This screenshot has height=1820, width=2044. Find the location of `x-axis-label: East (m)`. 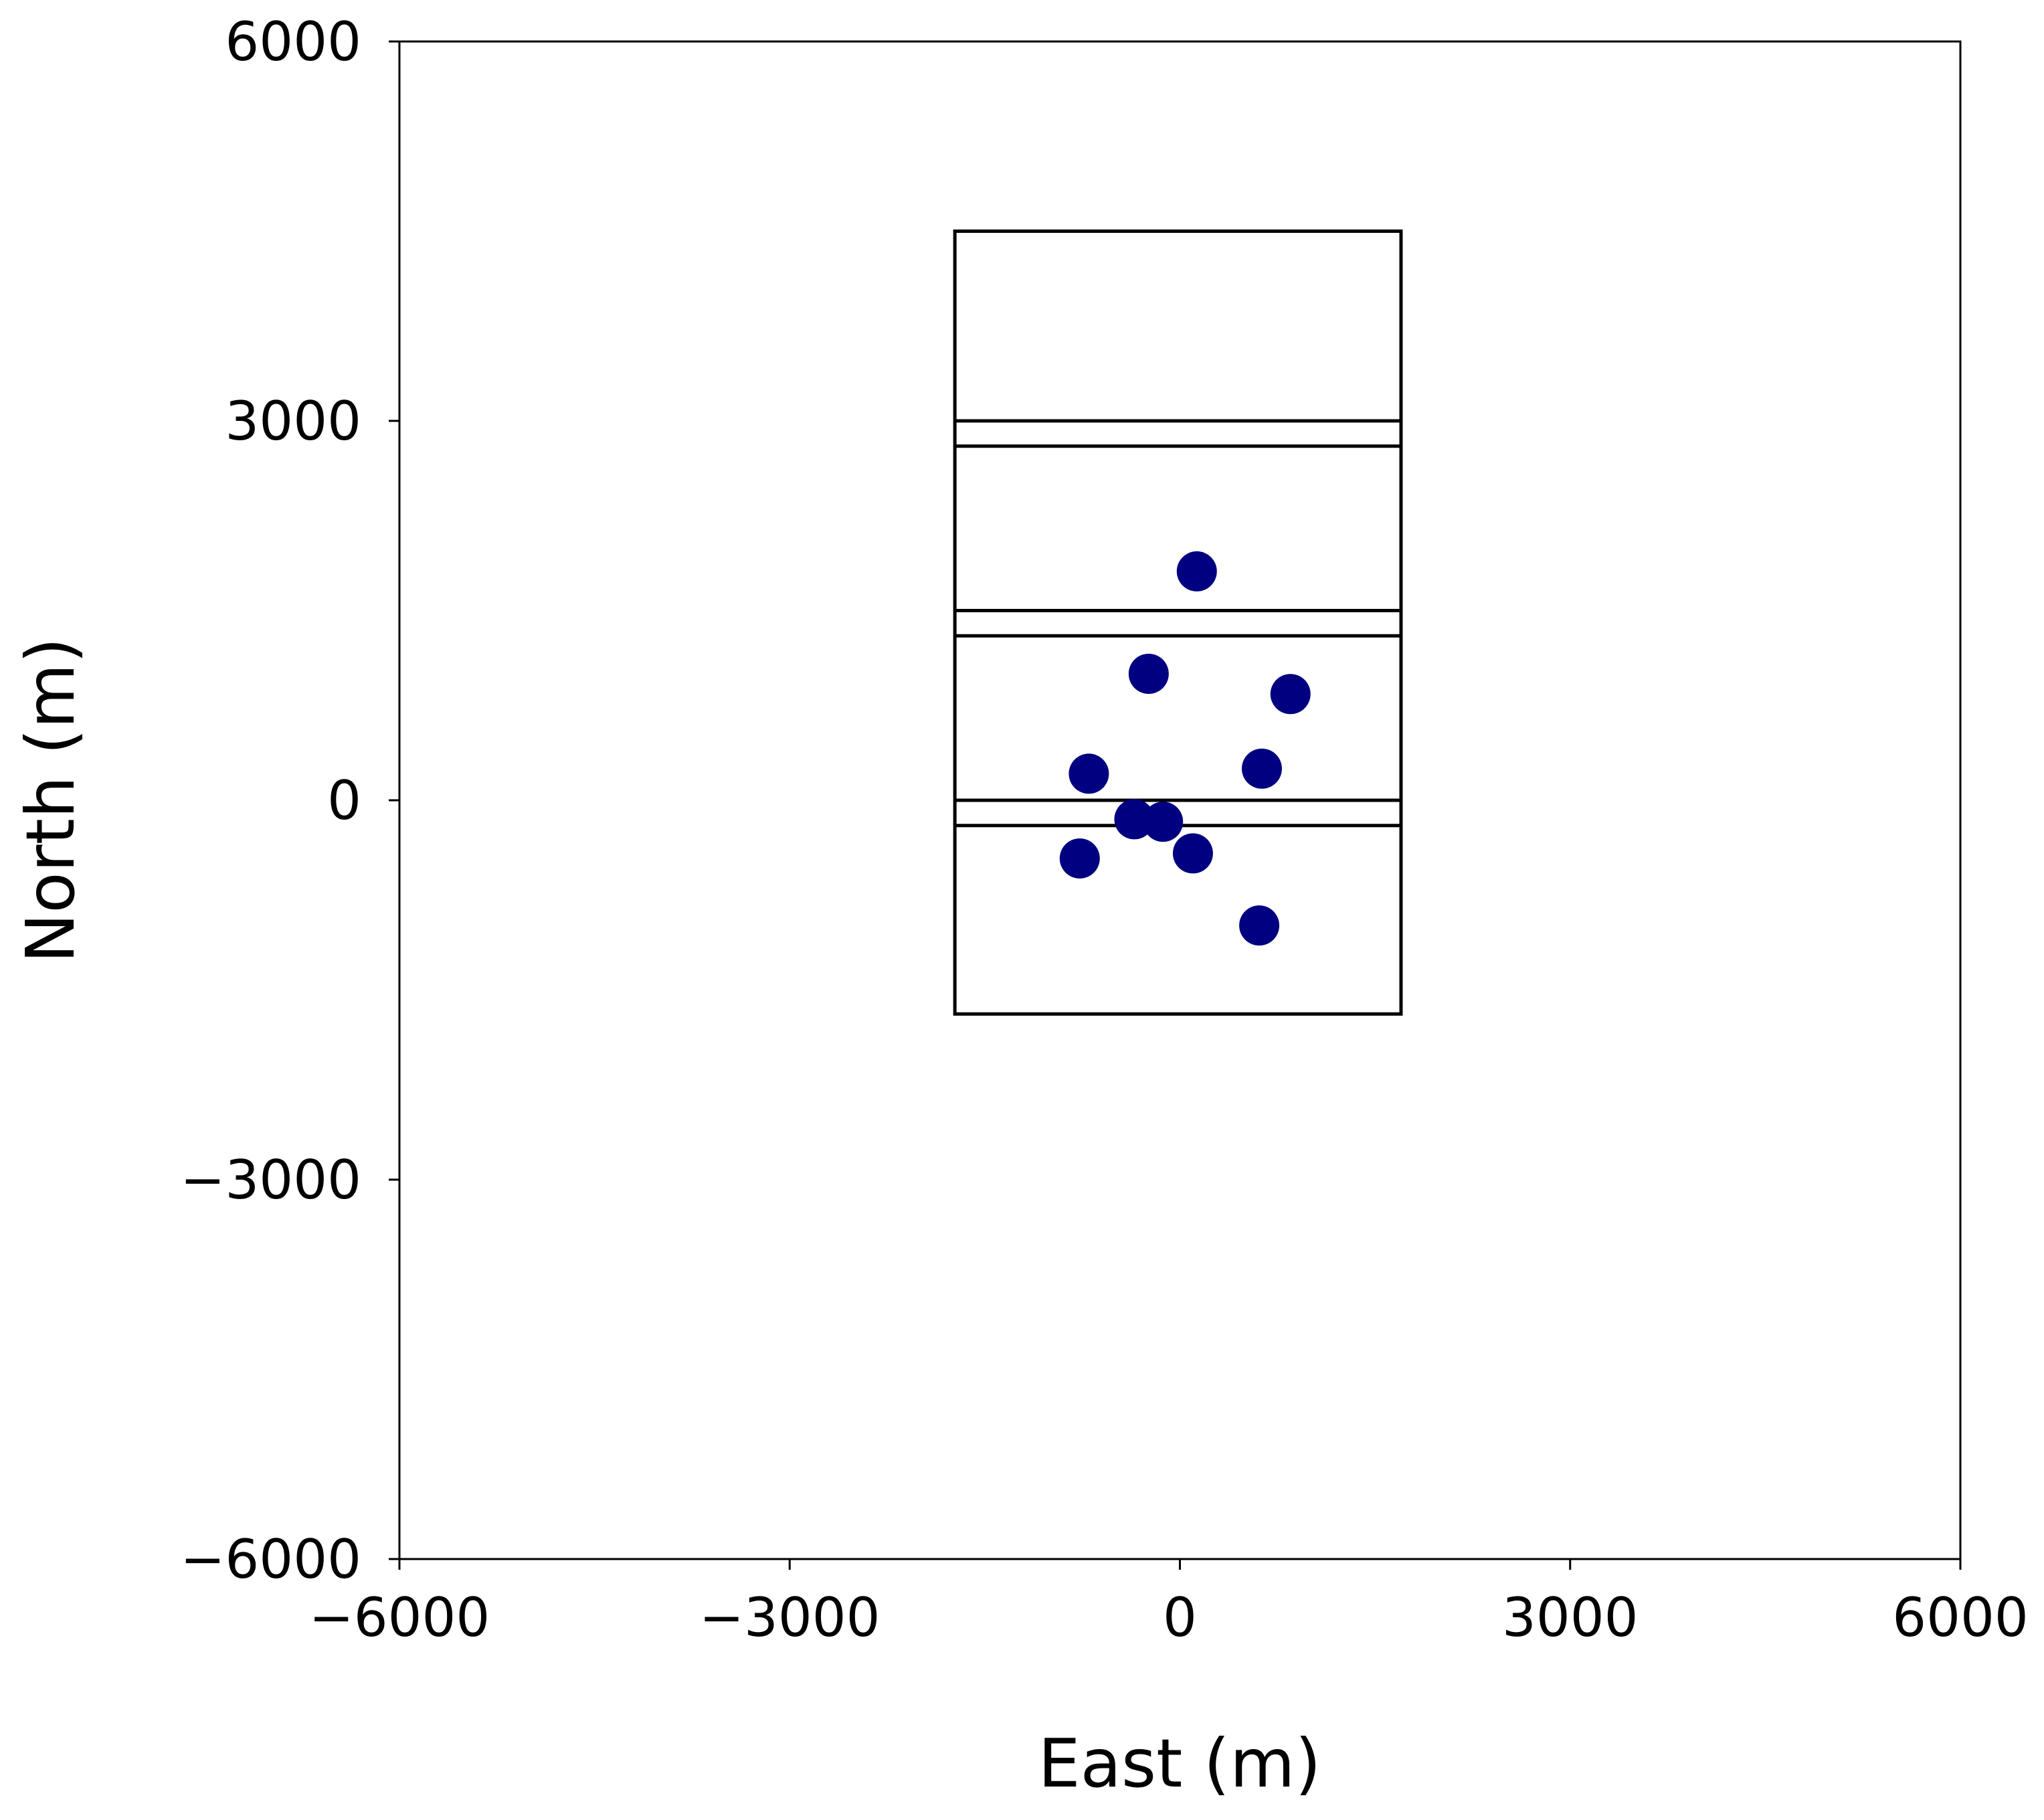

x-axis-label: East (m) is located at coordinates (1179, 1763).